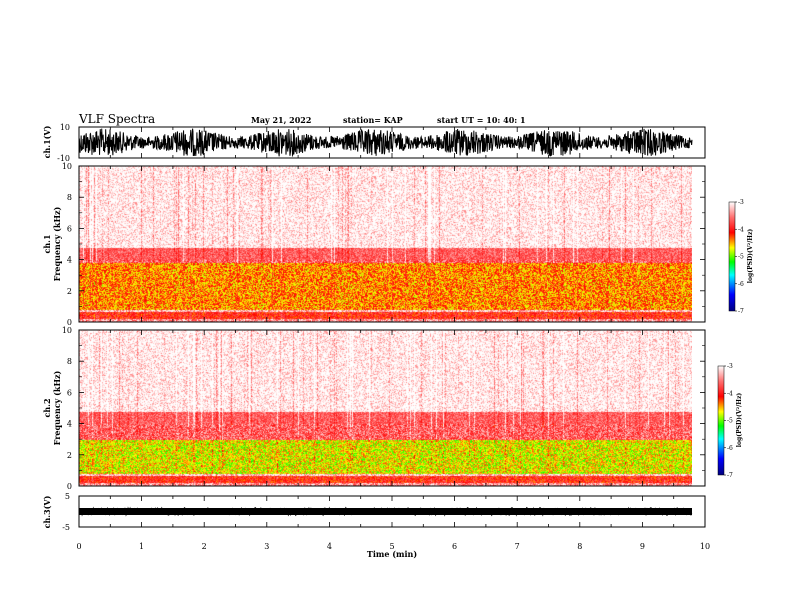 Image resolution: width=792 pixels, height=612 pixels. Describe the element at coordinates (57, 407) in the screenshot. I see `ch2-spectrogram-ylabel-frequency: Frequency (kHz)` at that location.